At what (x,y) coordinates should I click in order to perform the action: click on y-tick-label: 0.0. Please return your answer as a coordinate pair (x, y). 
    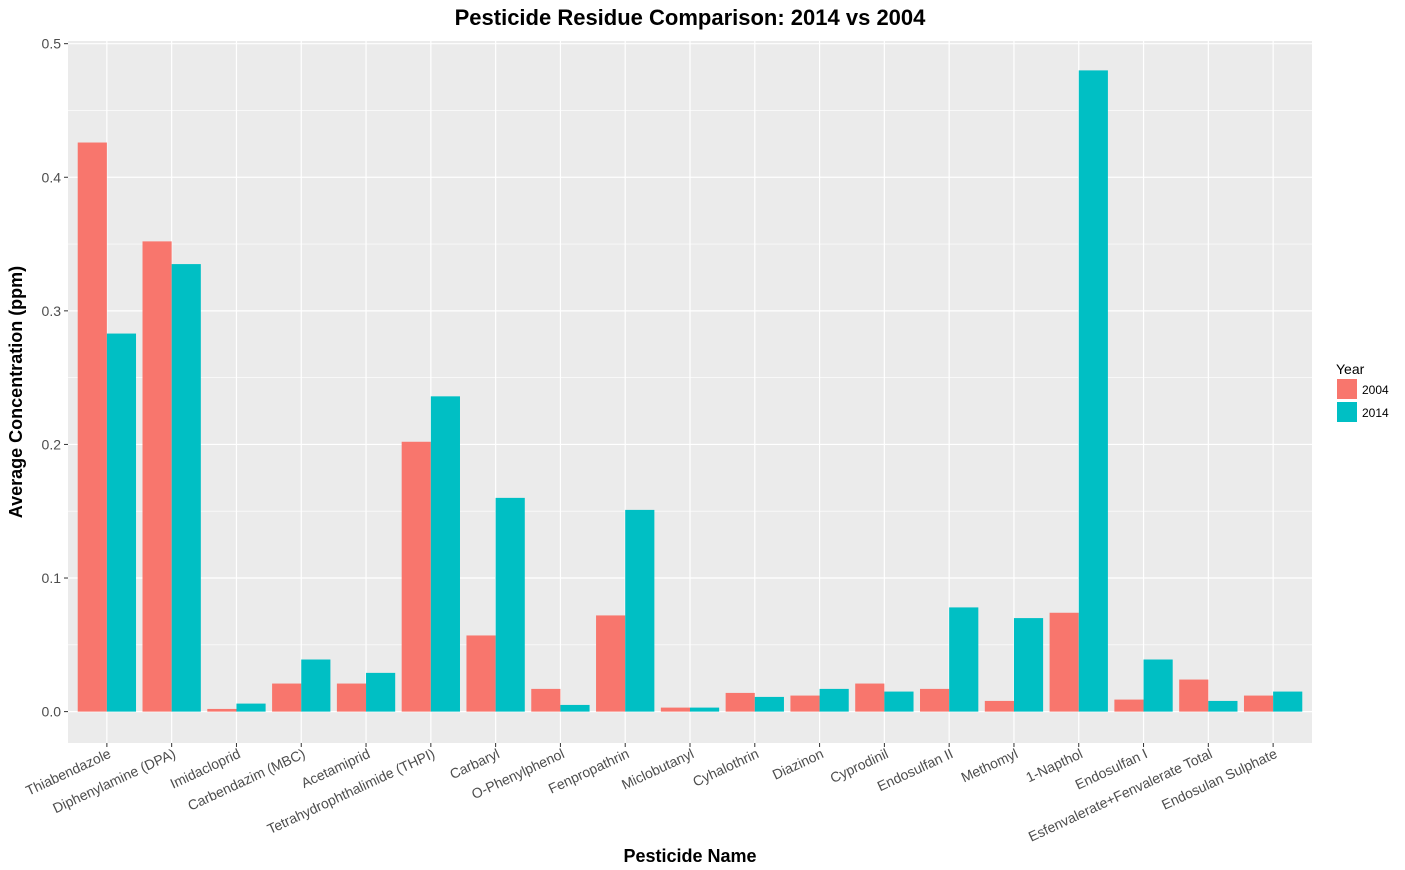
    Looking at the image, I should click on (52, 712).